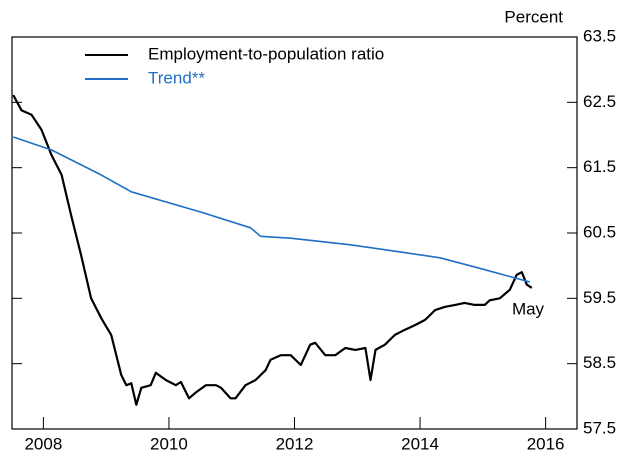  What do you see at coordinates (599, 101) in the screenshot?
I see `y-tick-label: 62.5` at bounding box center [599, 101].